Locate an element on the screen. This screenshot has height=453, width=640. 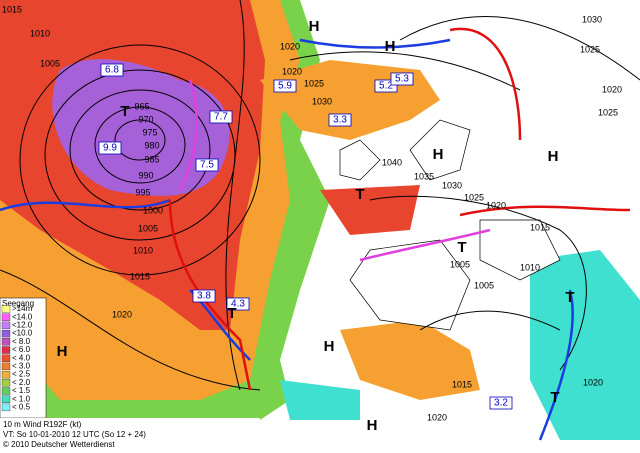
sea-cyan is located at coordinates (320, 400).